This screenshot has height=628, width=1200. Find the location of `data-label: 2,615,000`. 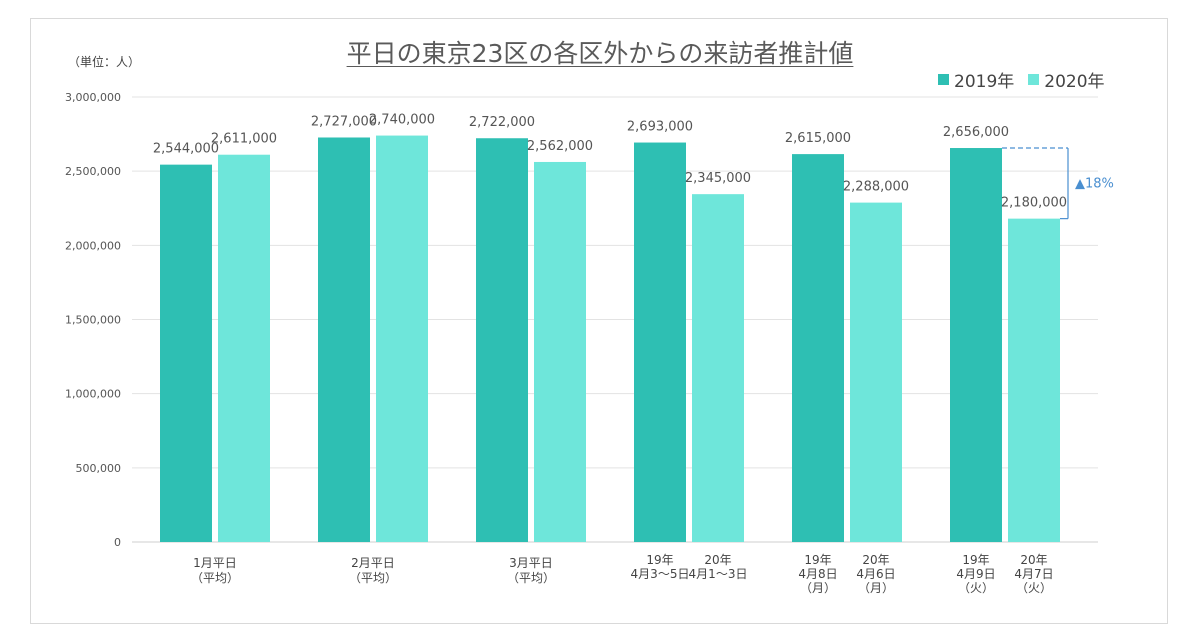

data-label: 2,615,000 is located at coordinates (818, 138).